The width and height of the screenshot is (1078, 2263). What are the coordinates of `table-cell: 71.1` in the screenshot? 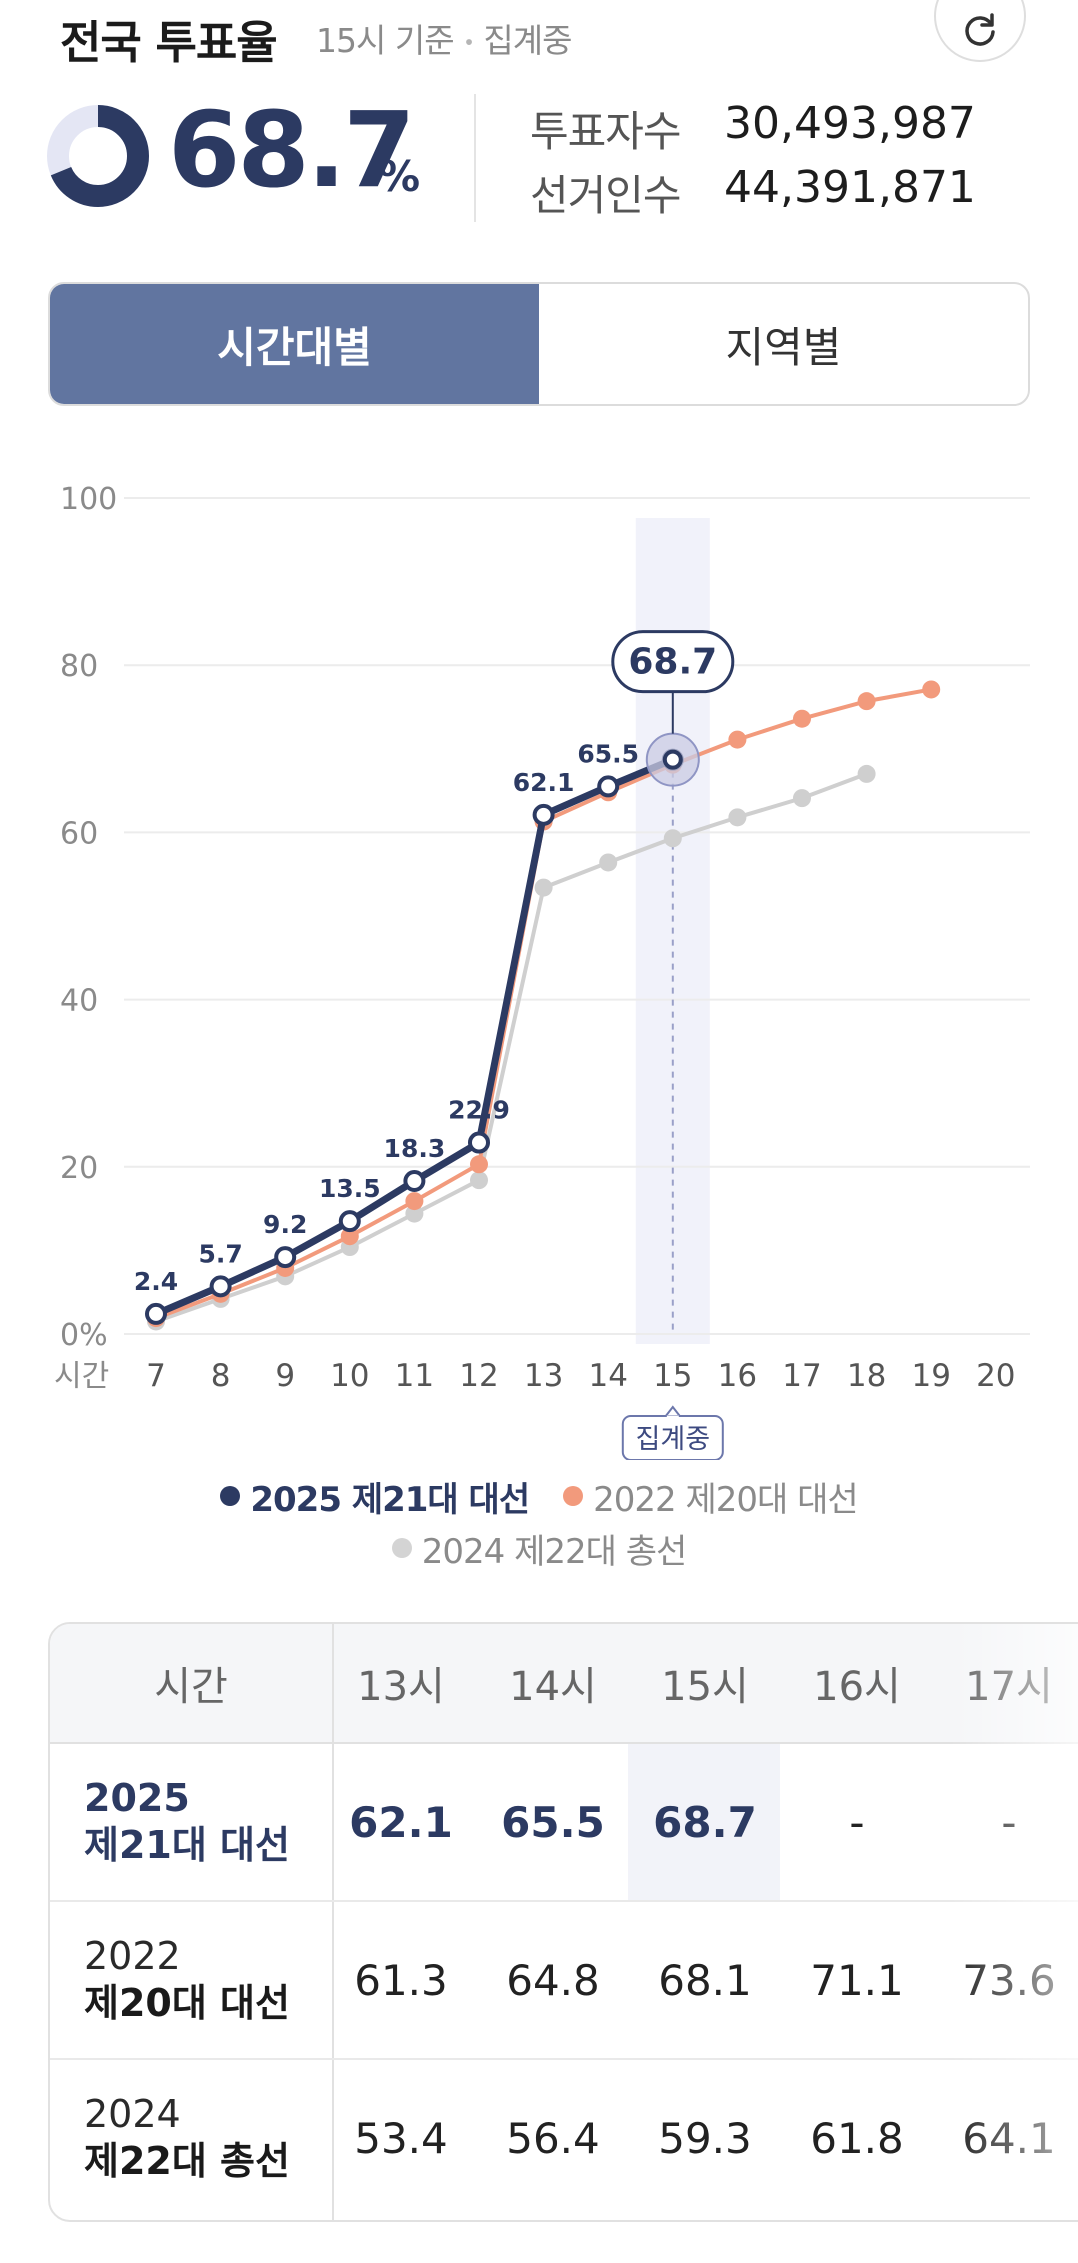 It's located at (857, 1980).